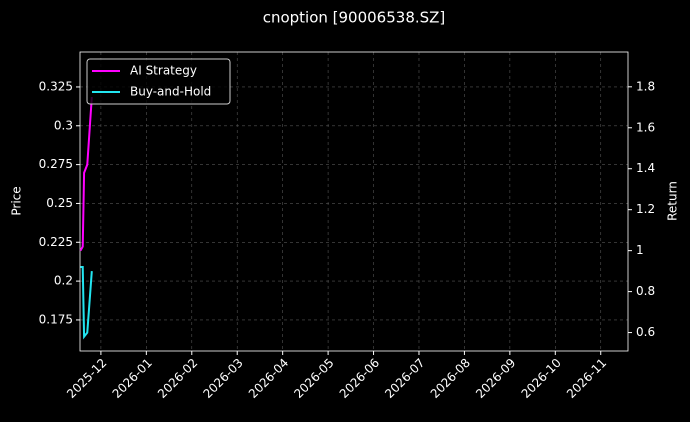  What do you see at coordinates (86, 378) in the screenshot?
I see `x-tick-label: 2025-12` at bounding box center [86, 378].